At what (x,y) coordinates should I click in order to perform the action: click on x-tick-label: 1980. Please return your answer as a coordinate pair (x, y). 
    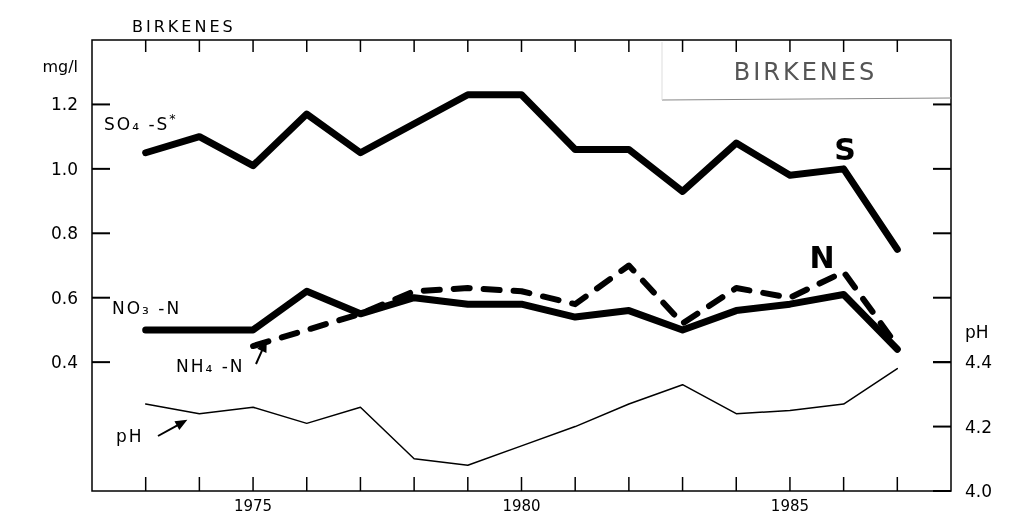
    Looking at the image, I should click on (521, 506).